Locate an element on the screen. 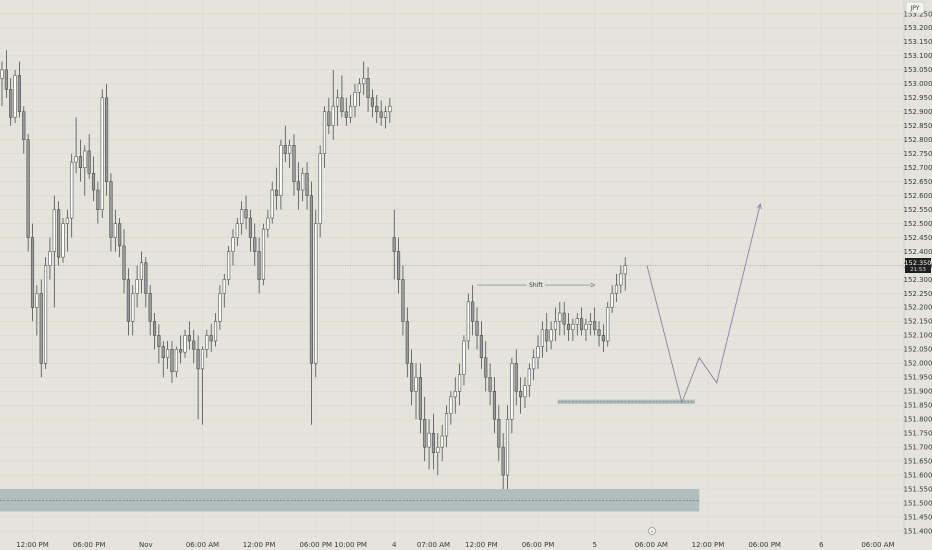 The image size is (932, 550). x-tick-label: 07:00 AM is located at coordinates (433, 545).